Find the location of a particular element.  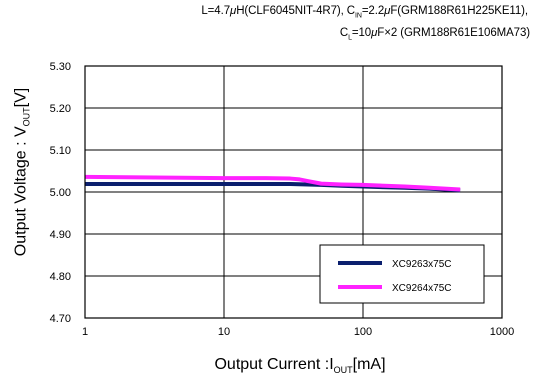

y-axis-label: Output Voltage : VOUT[V] is located at coordinates (22, 172).